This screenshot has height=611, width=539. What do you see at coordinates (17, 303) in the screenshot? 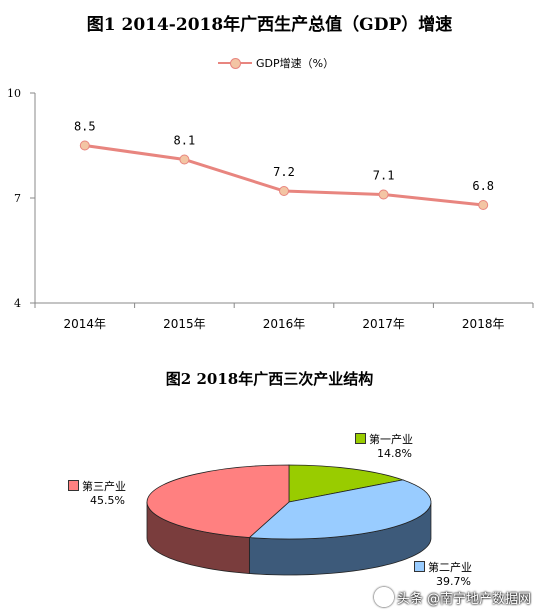
I see `y-tick-label: 4` at bounding box center [17, 303].